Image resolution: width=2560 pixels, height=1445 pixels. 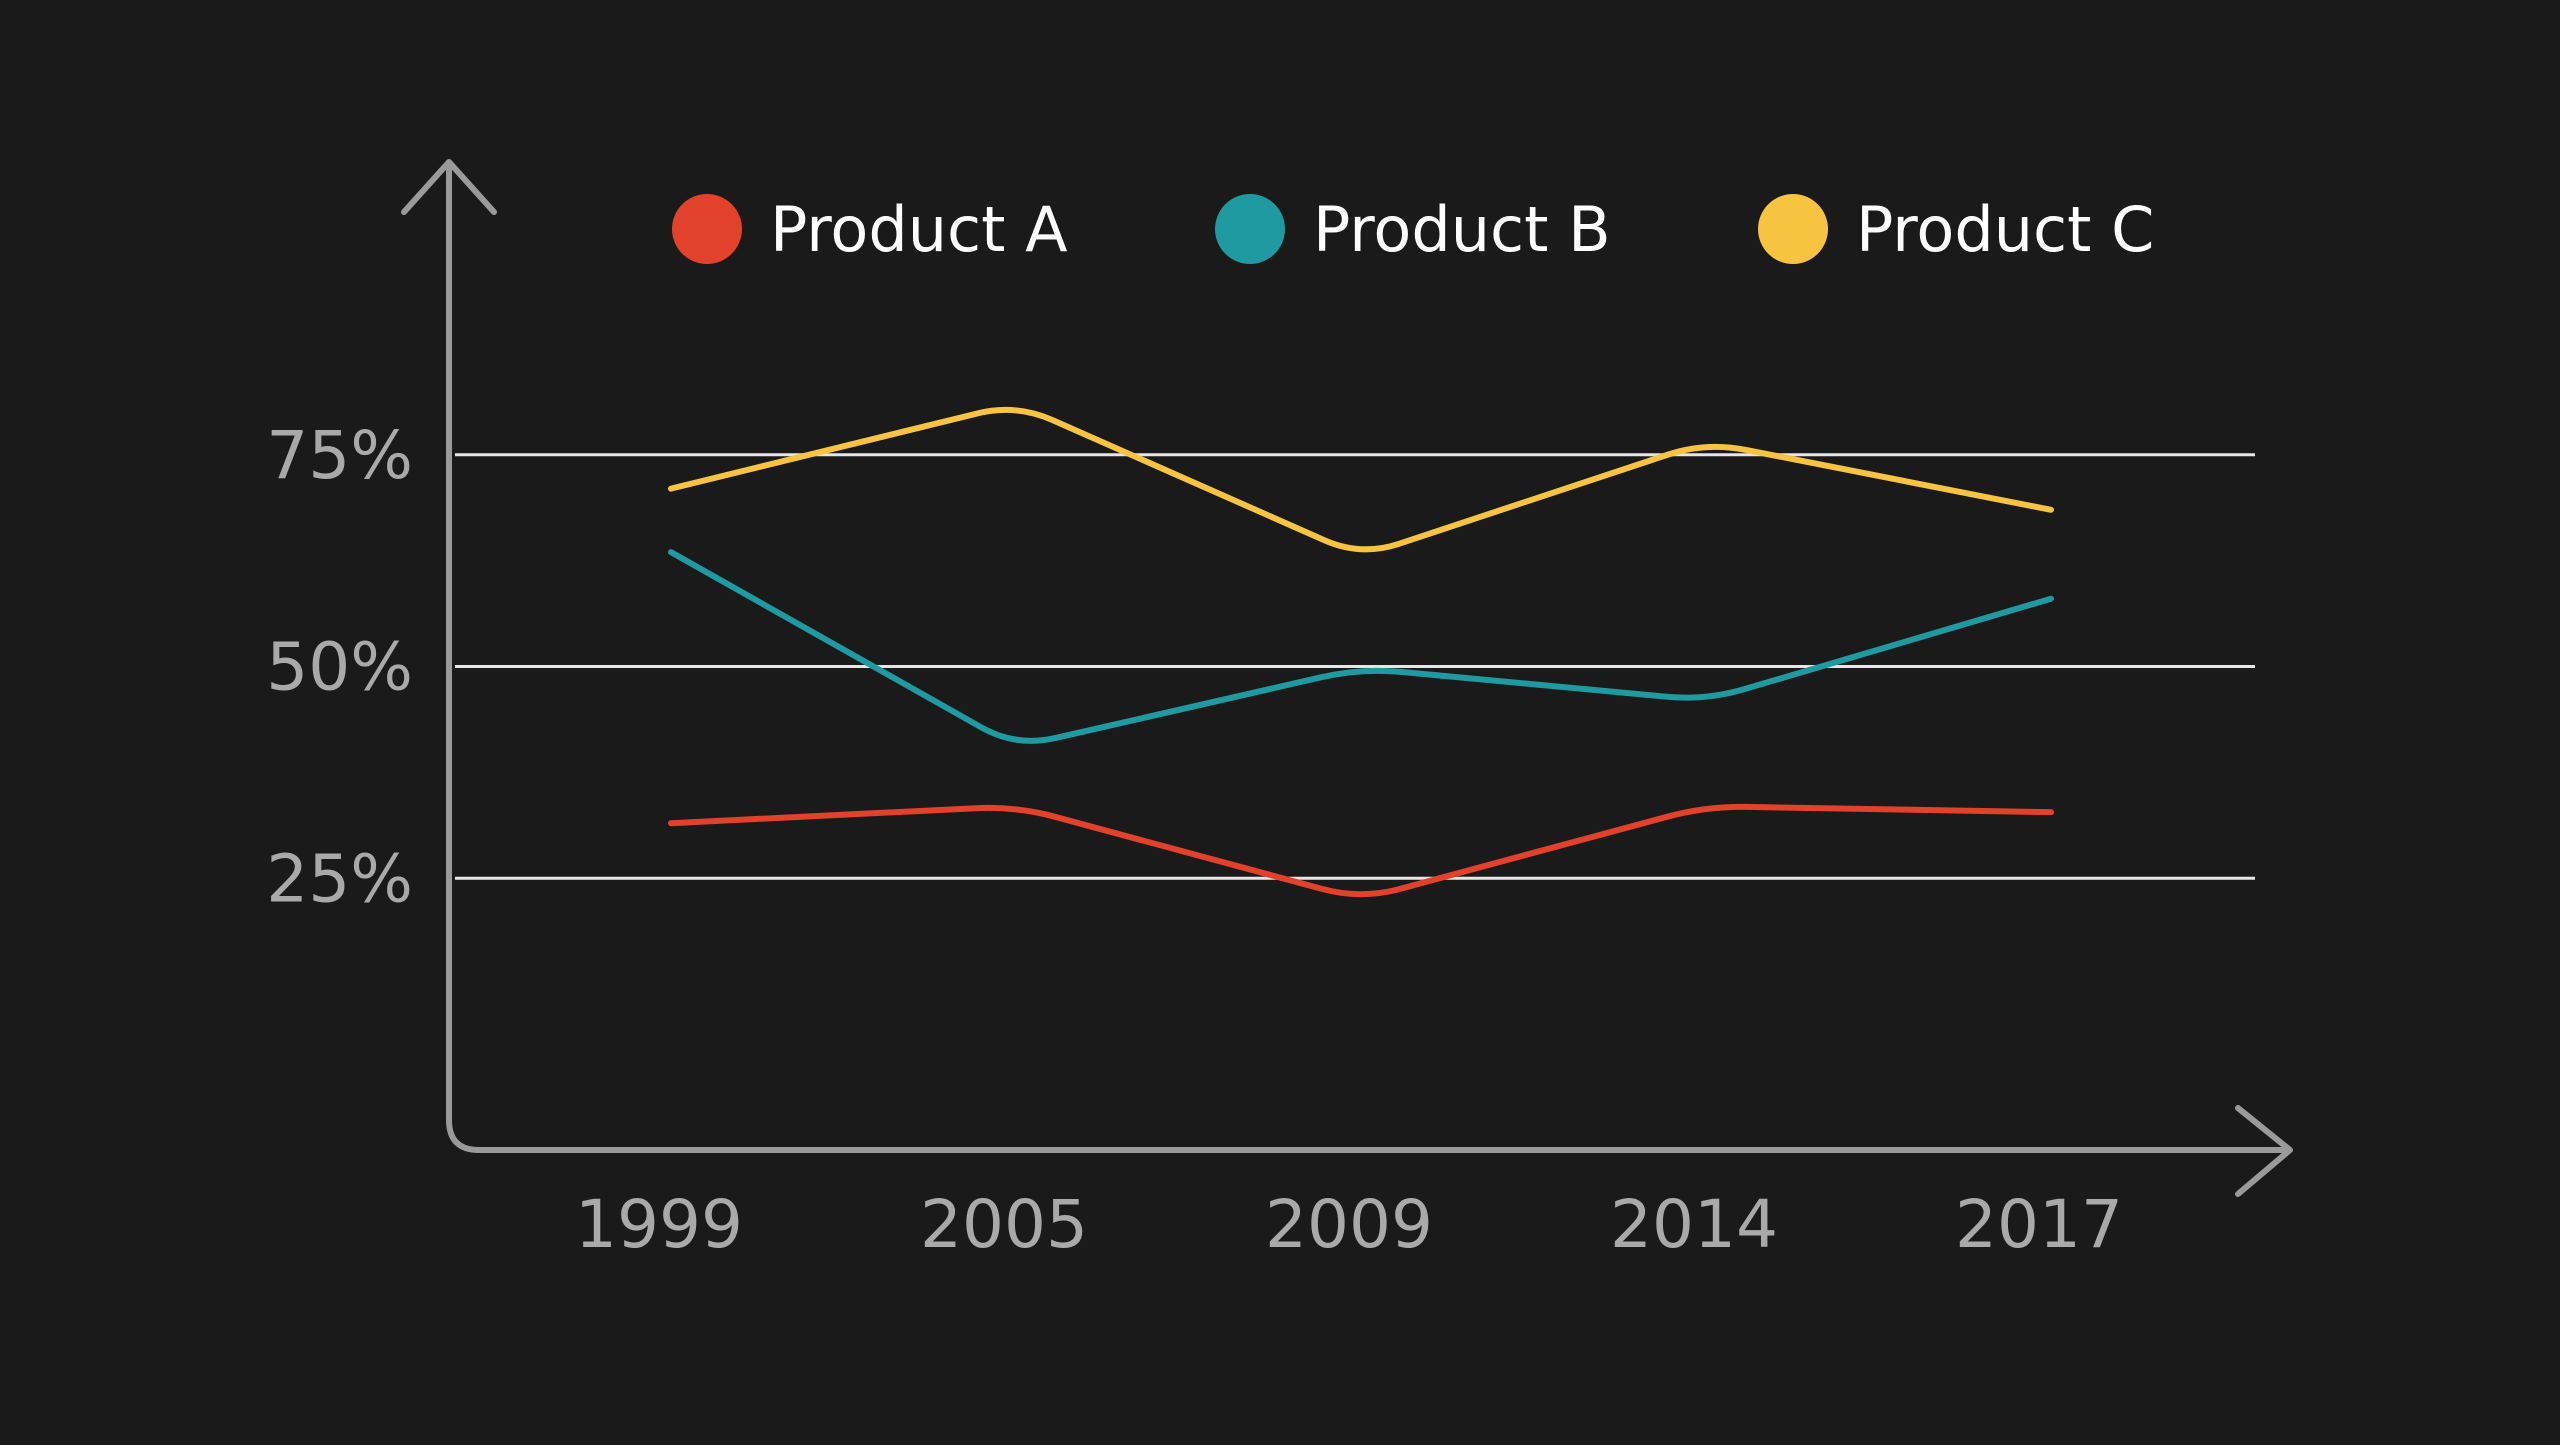 I want to click on x-tick-labels: 1999 2005 2009 2014 2017, so click(x=1349, y=1224).